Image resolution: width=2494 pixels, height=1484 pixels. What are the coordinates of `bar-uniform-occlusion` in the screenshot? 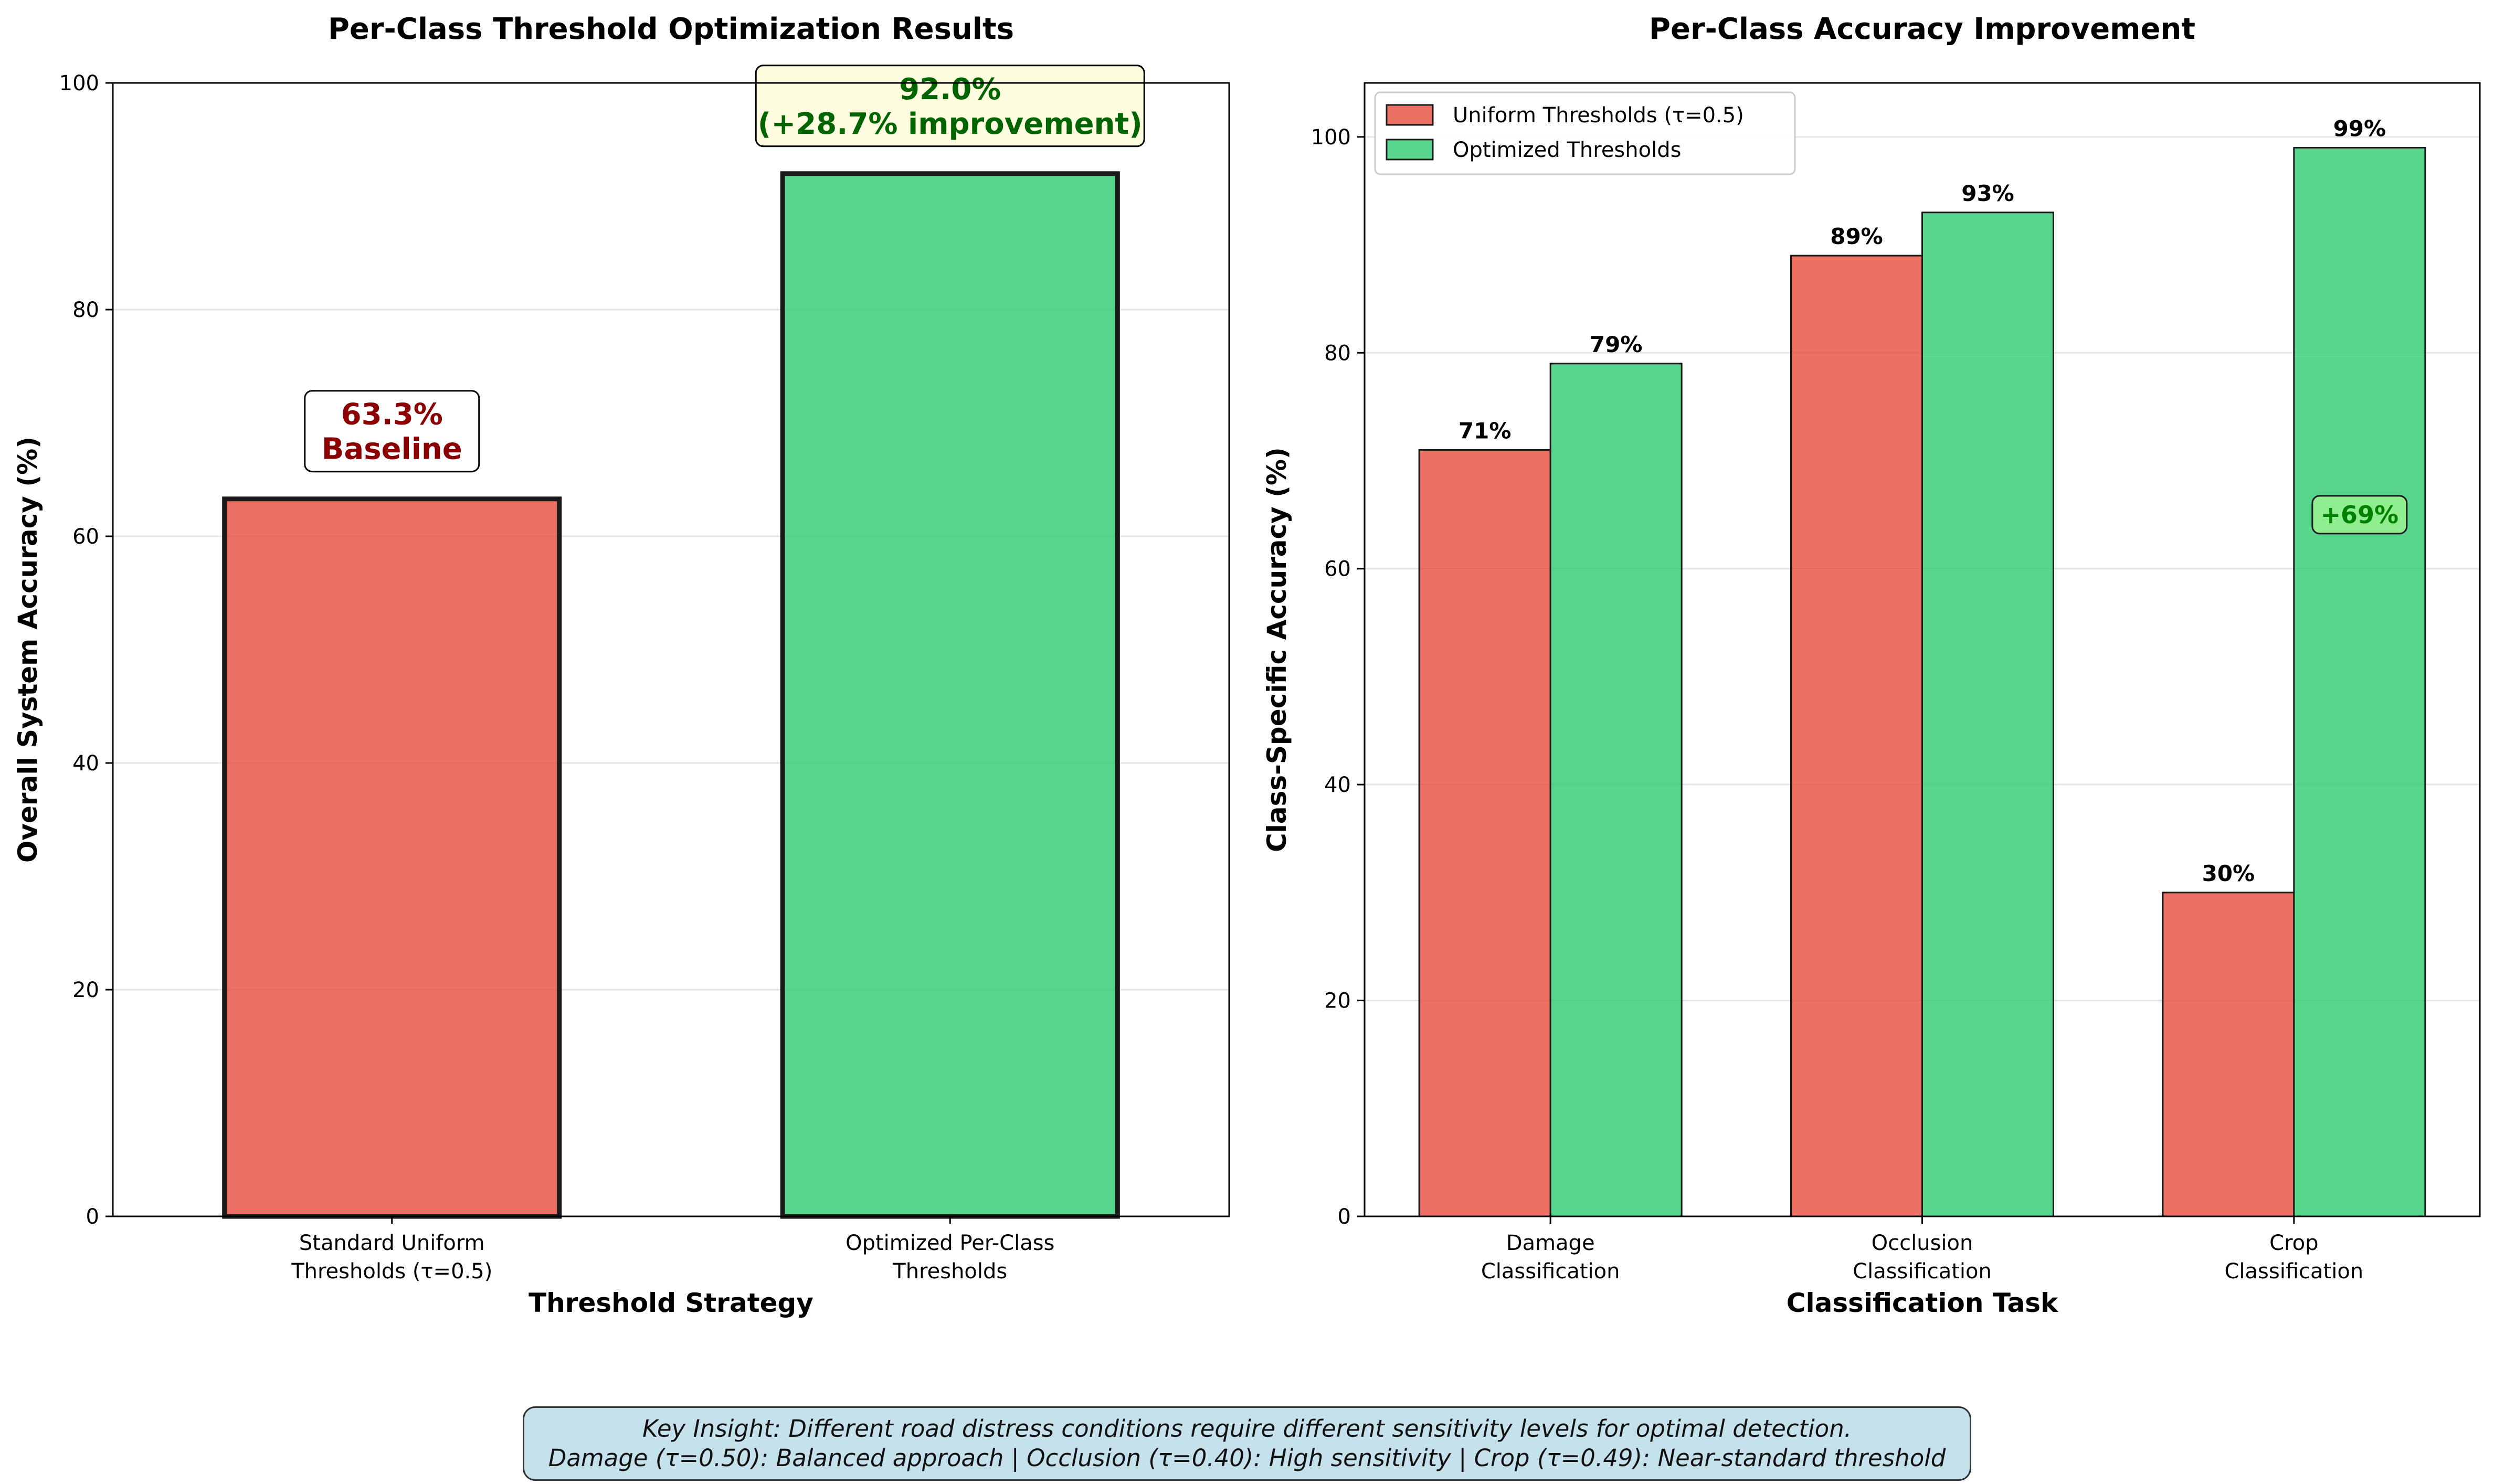 It's located at (1857, 736).